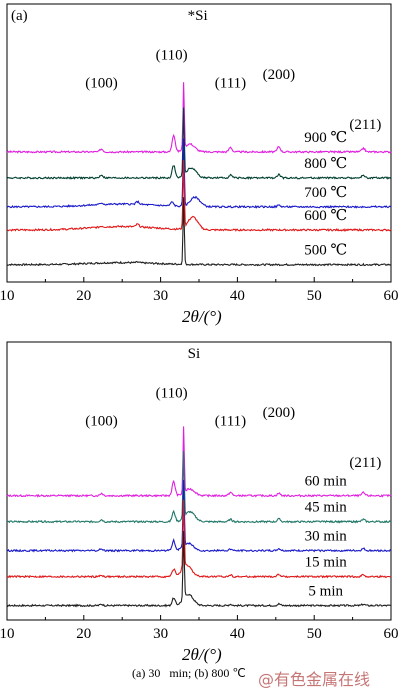 The image size is (400, 691). What do you see at coordinates (325, 164) in the screenshot?
I see `series-label-a-1: 800 ℃` at bounding box center [325, 164].